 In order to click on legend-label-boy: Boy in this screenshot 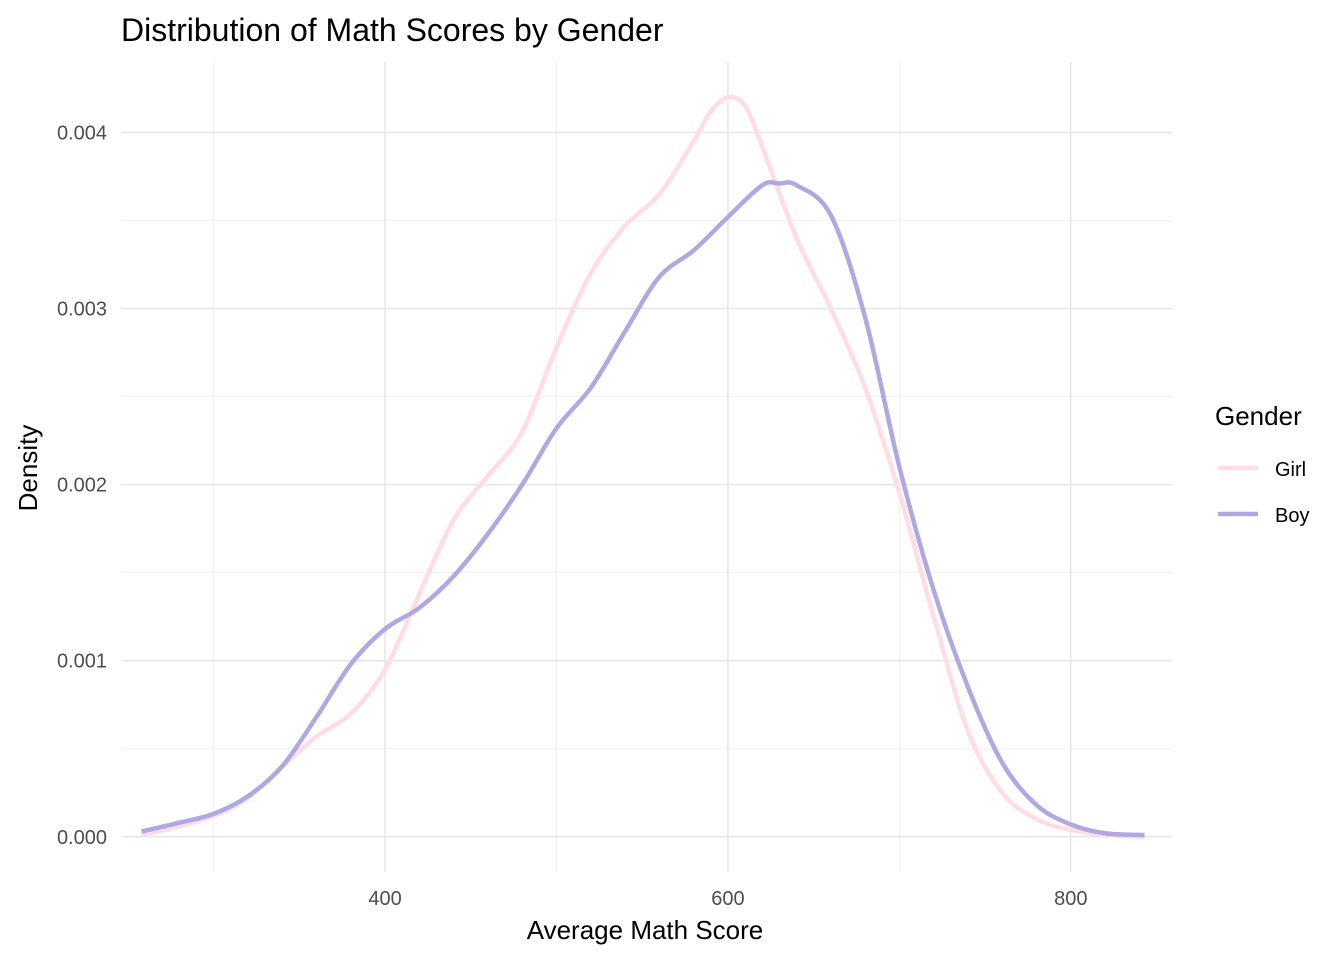, I will do `click(1292, 516)`.